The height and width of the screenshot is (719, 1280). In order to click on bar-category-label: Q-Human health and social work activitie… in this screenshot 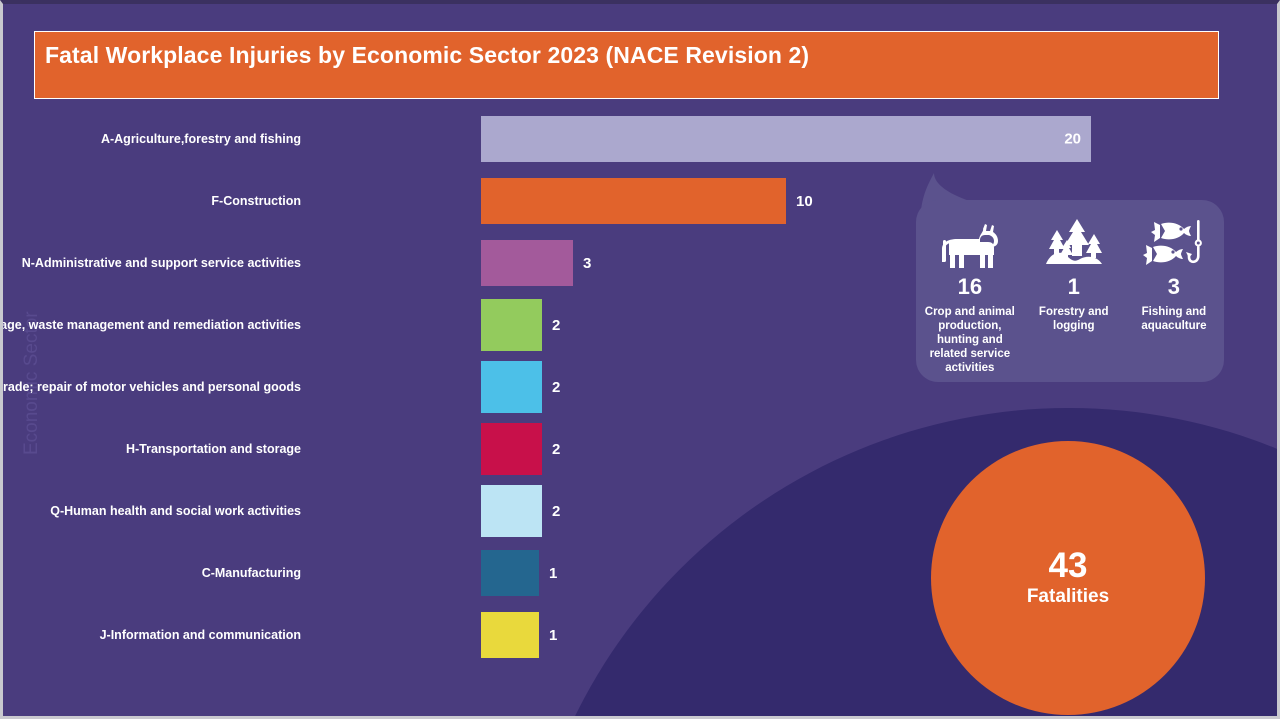, I will do `click(175, 511)`.